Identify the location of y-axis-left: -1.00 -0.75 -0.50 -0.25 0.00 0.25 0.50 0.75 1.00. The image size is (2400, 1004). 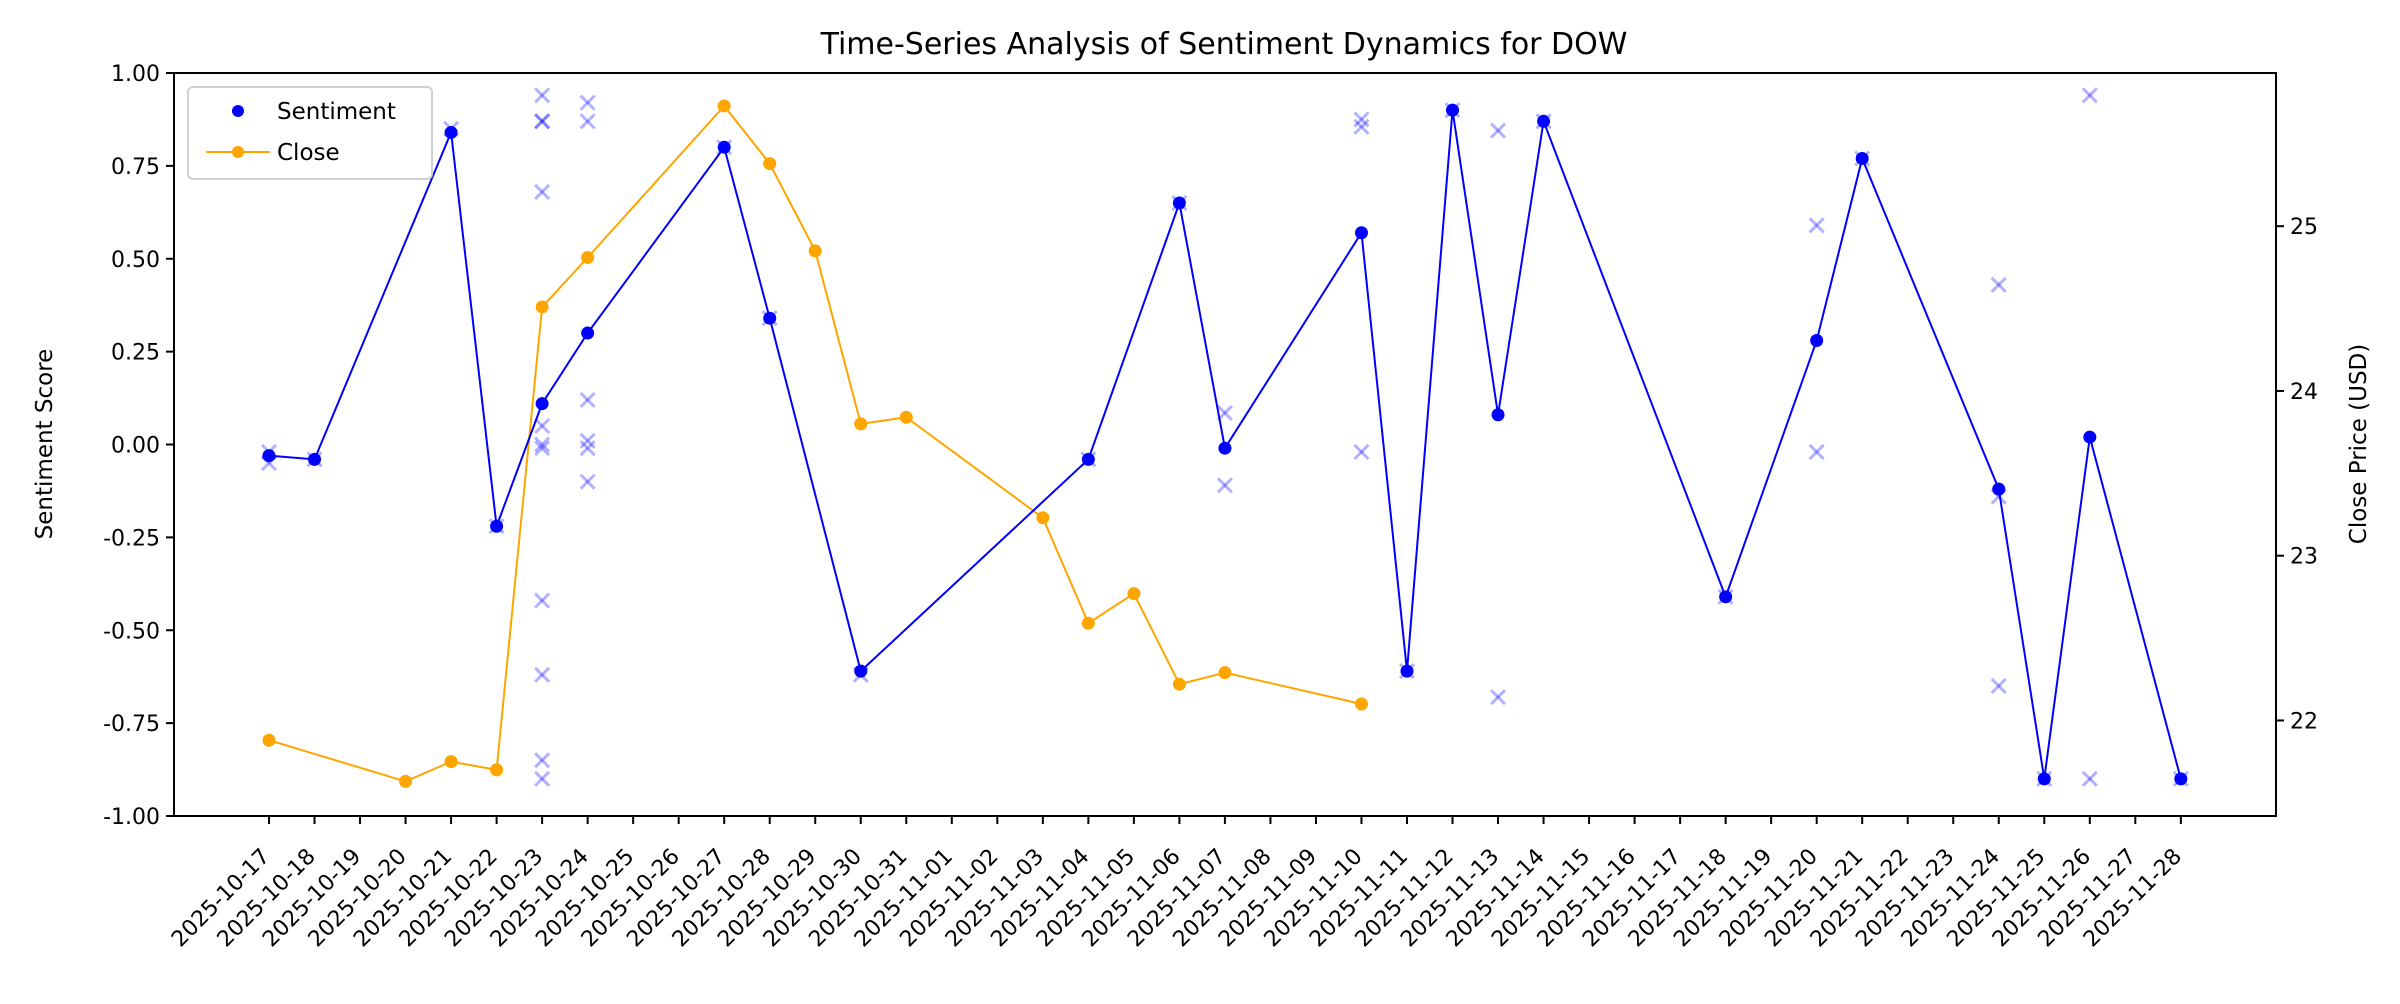
(138, 446).